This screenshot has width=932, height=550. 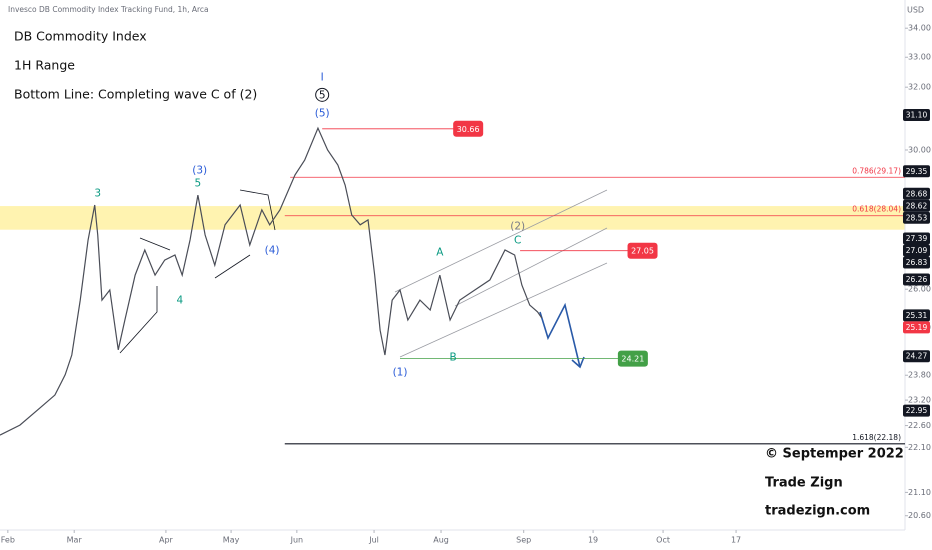 What do you see at coordinates (919, 87) in the screenshot?
I see `y-tick-label: 32.00` at bounding box center [919, 87].